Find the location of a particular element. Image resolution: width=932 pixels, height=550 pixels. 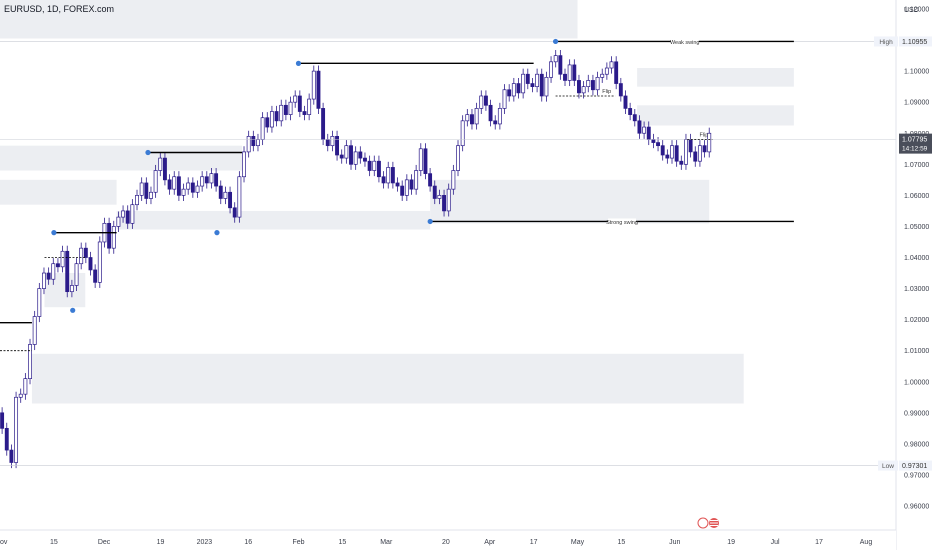

low-value: 0.97301 is located at coordinates (914, 466).